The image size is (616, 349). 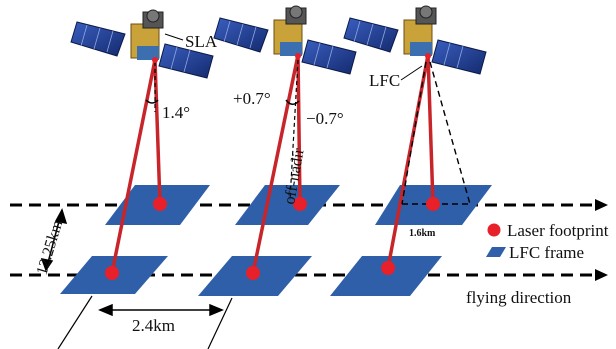 I want to click on along-track-distance-label: 12.25km, so click(x=50, y=247).